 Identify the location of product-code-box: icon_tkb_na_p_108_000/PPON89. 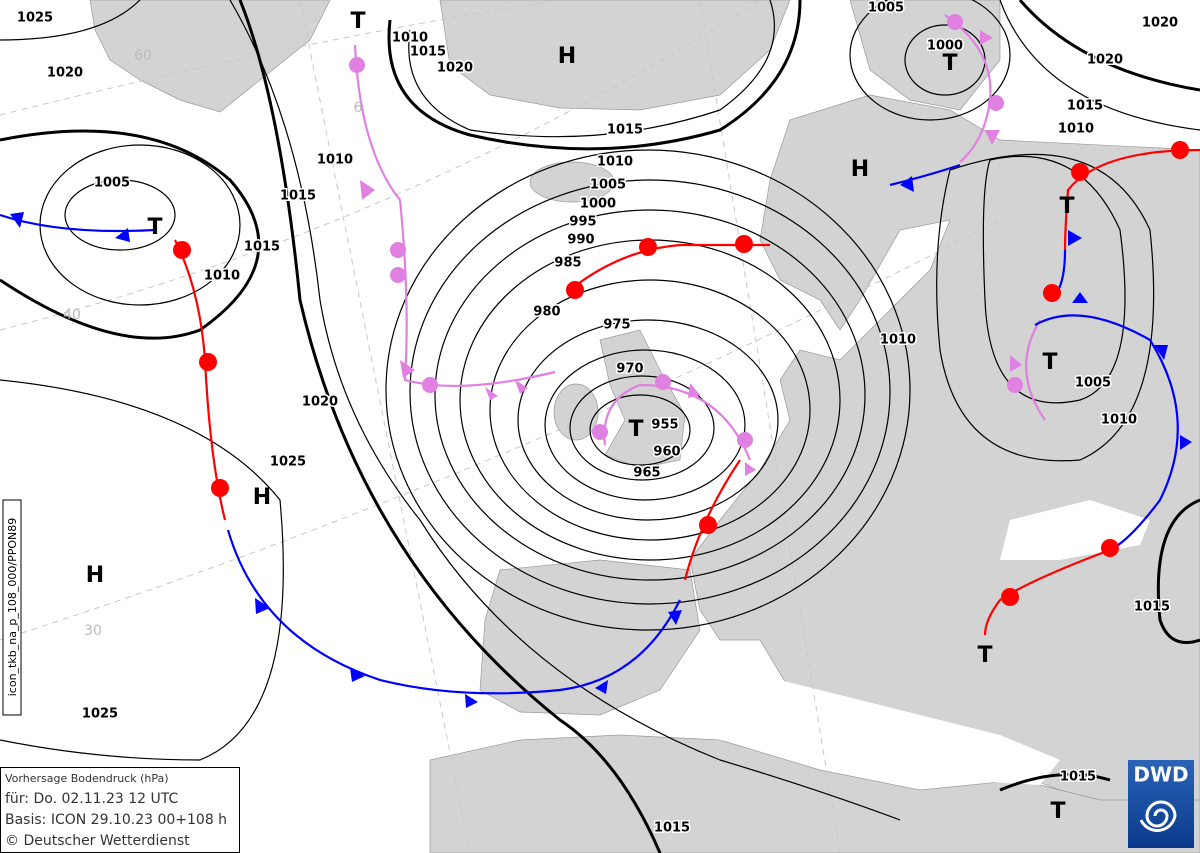
(12, 607).